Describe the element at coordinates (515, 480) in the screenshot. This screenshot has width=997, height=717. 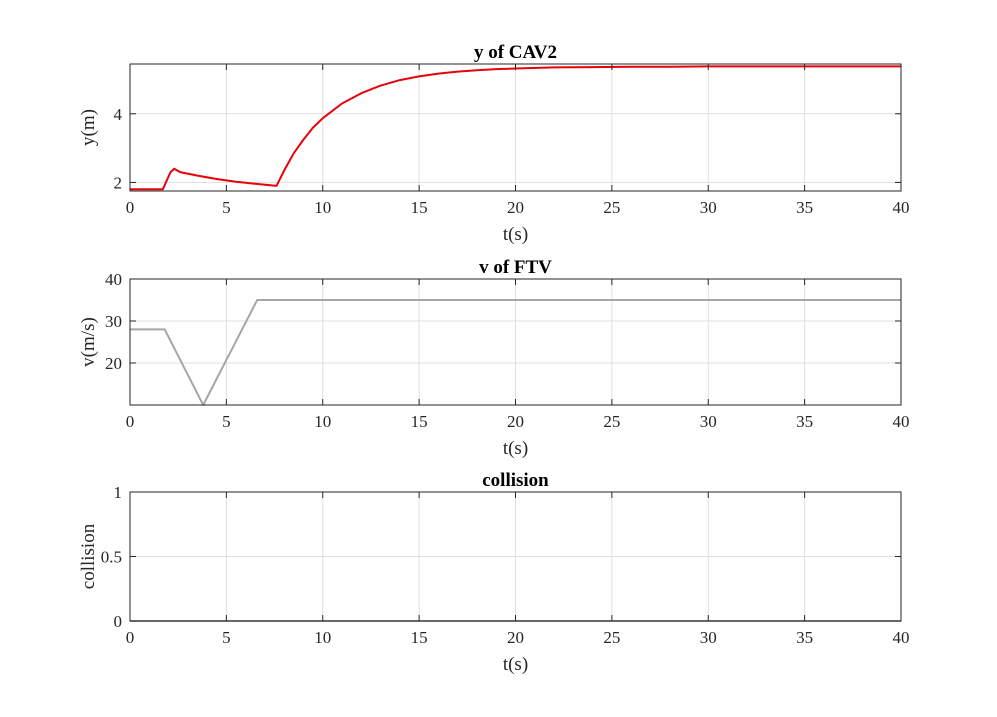
I see `chart-title: collision` at that location.